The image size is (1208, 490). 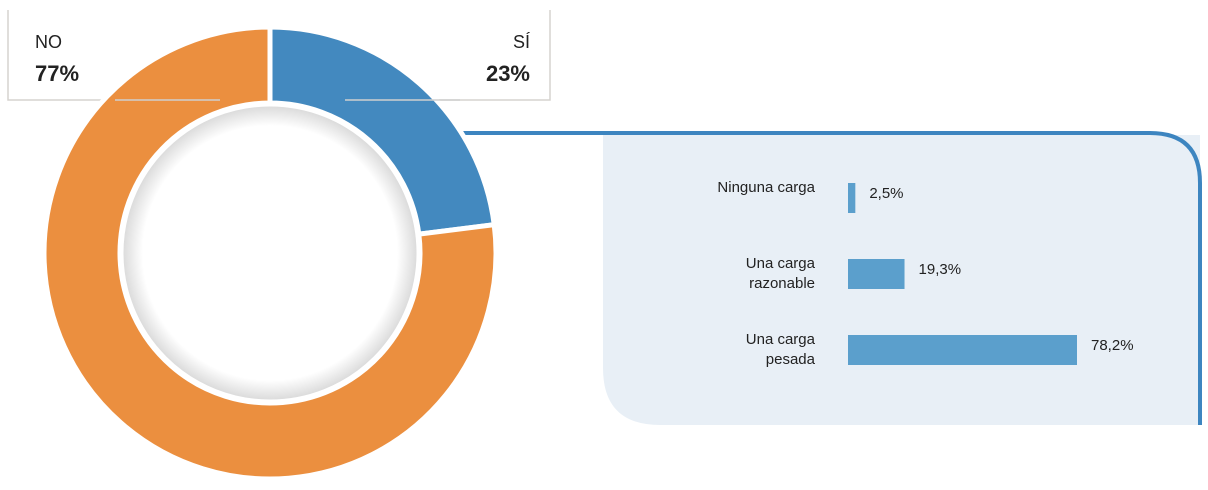 What do you see at coordinates (382, 130) in the screenshot?
I see `donut-slice` at bounding box center [382, 130].